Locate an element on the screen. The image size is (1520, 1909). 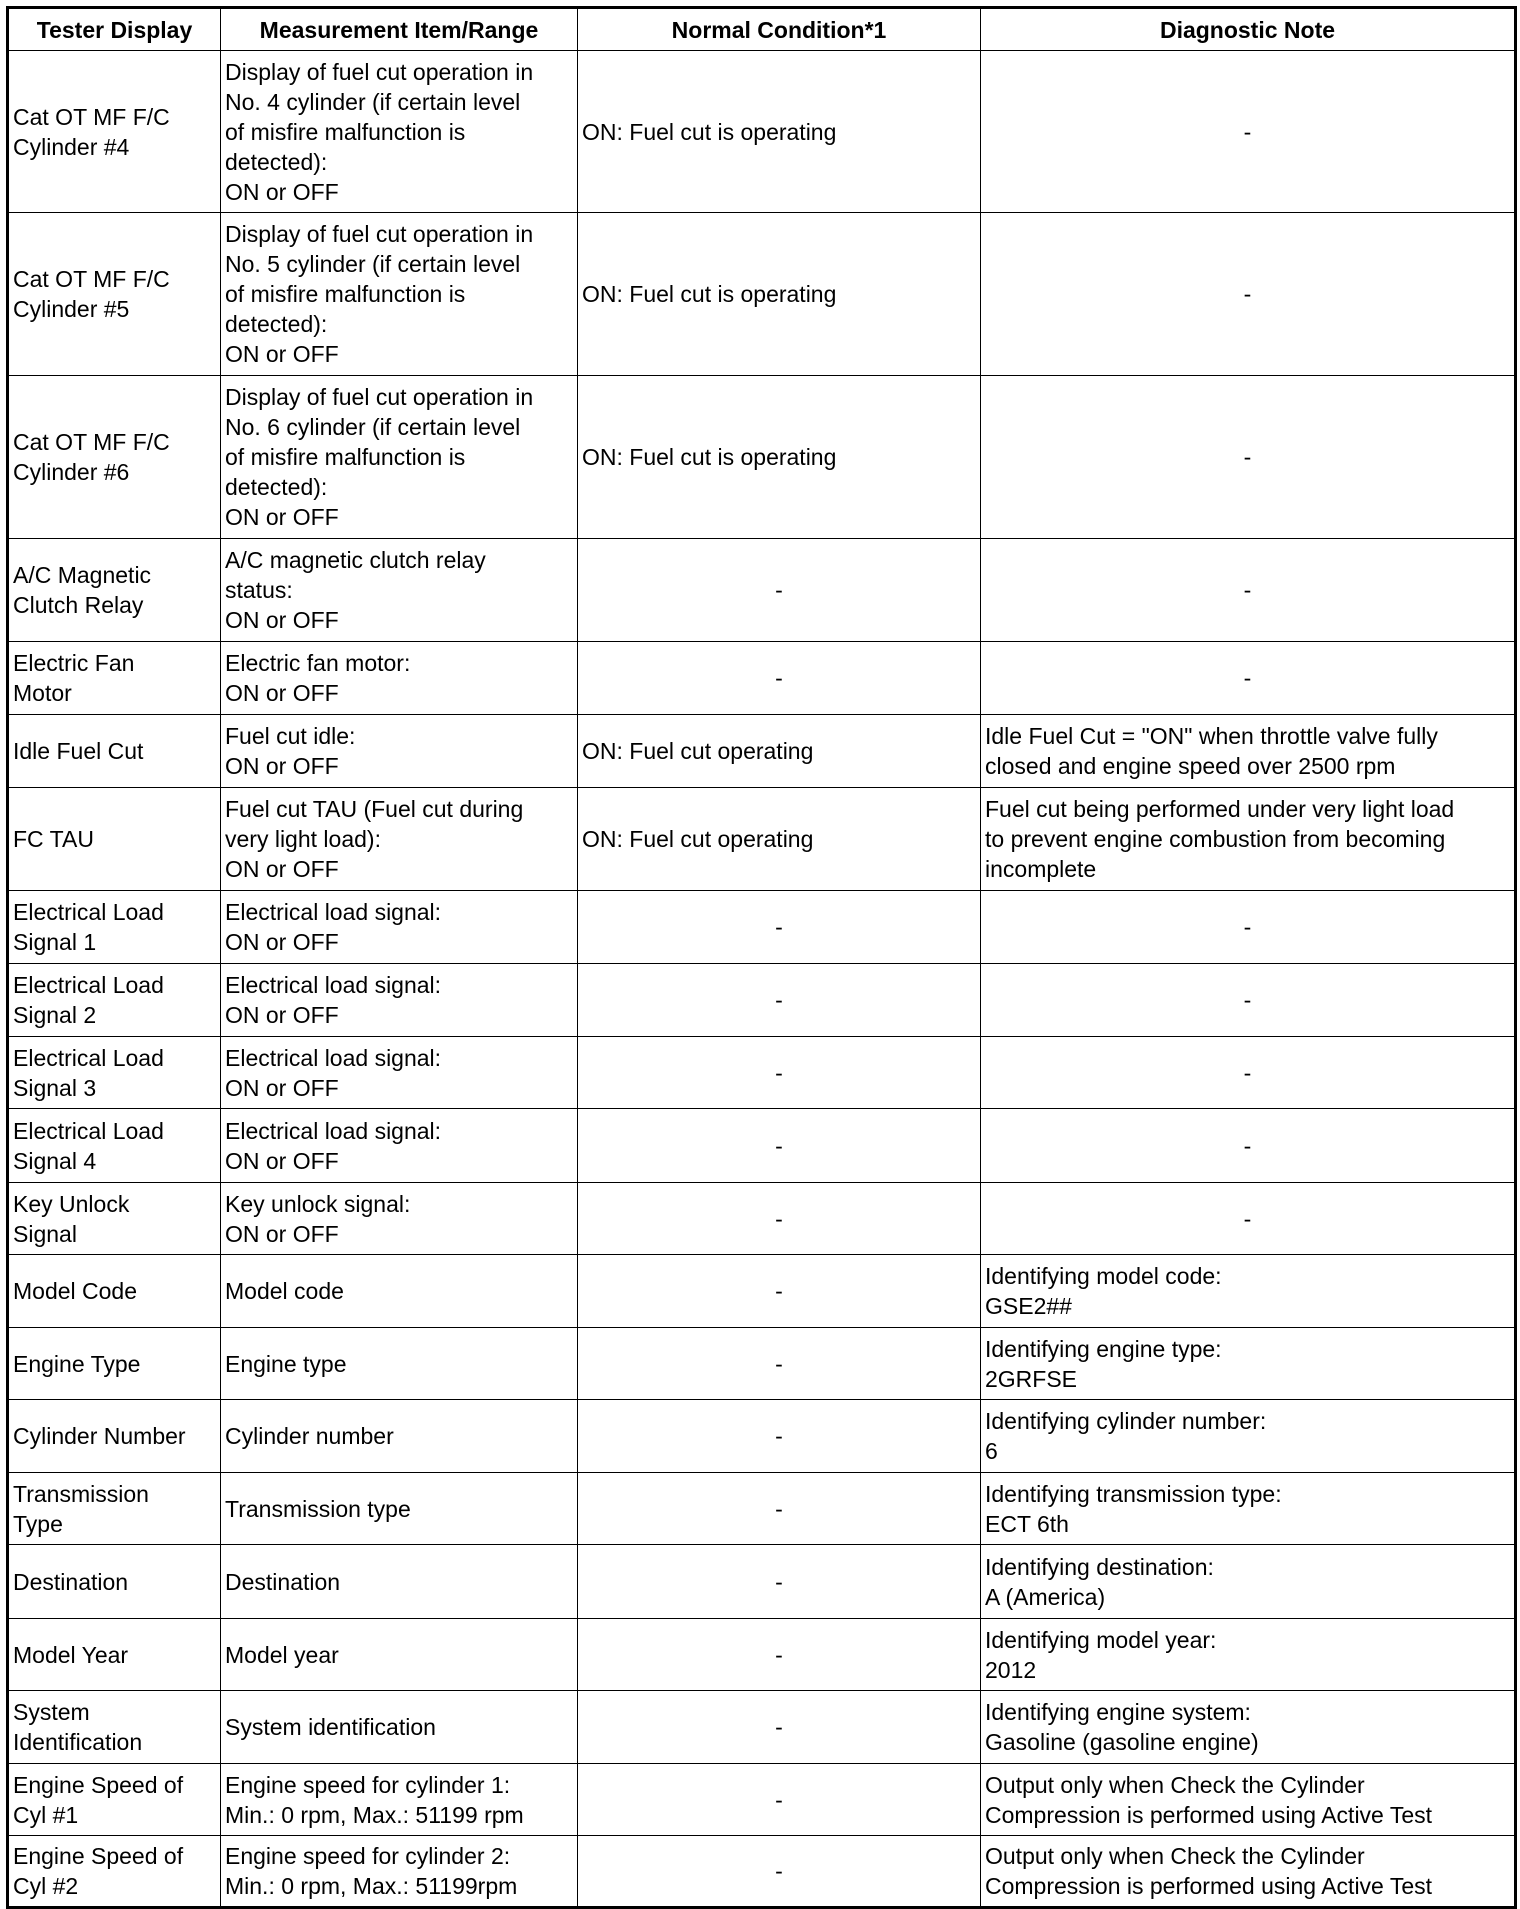
header-measurement-item: Measurement Item/Range is located at coordinates (399, 29).